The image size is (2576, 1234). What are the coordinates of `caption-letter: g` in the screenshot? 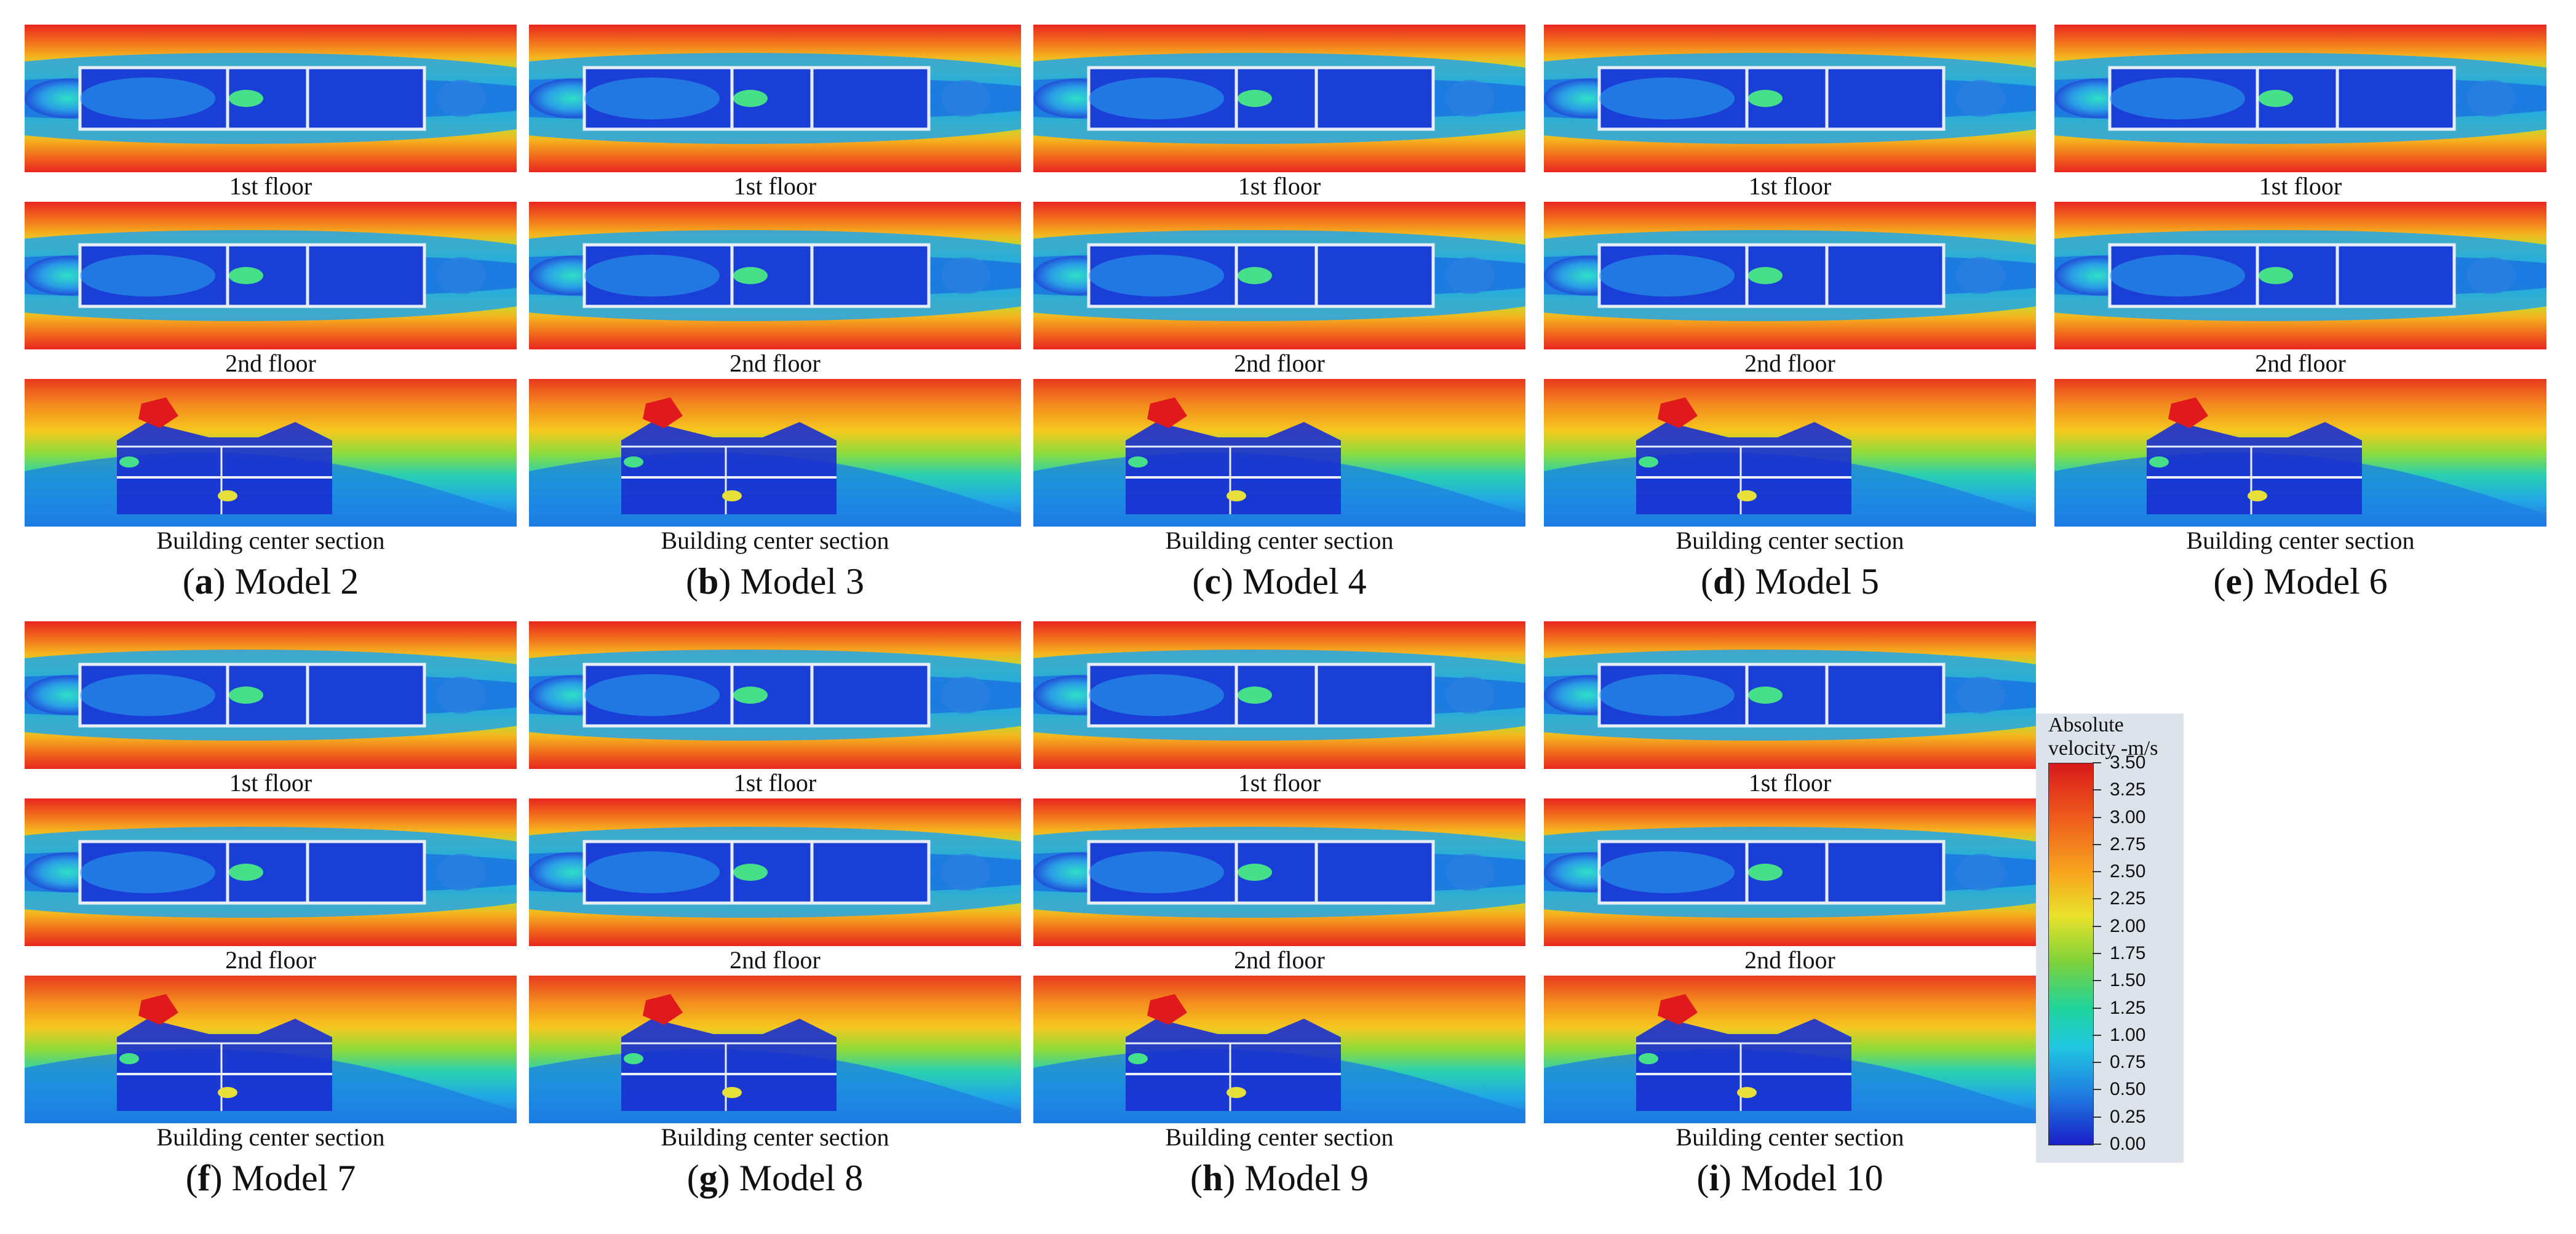 It's located at (708, 1178).